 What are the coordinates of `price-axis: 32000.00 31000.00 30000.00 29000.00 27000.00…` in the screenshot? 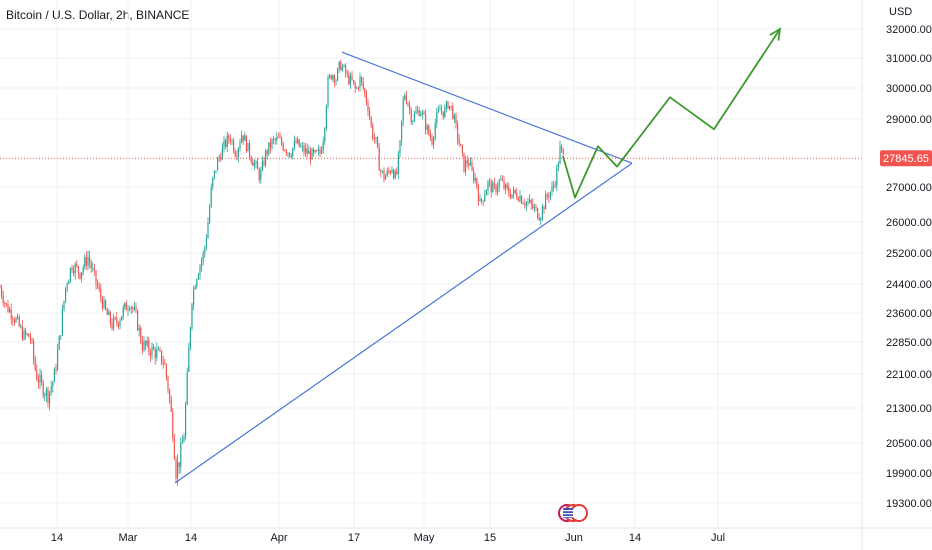 It's located at (897, 275).